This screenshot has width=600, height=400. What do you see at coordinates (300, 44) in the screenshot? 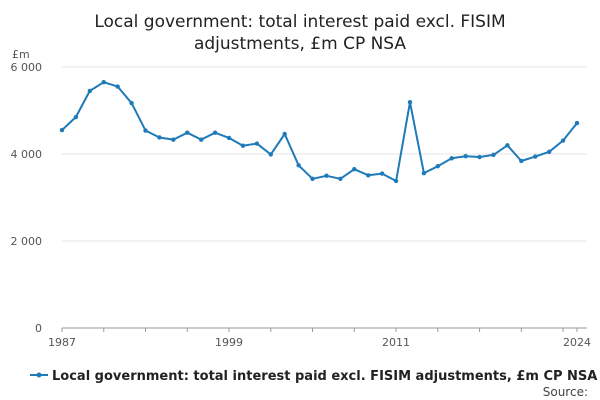
I see `chart-title-line-2: adjustments, £m CP NSA` at bounding box center [300, 44].